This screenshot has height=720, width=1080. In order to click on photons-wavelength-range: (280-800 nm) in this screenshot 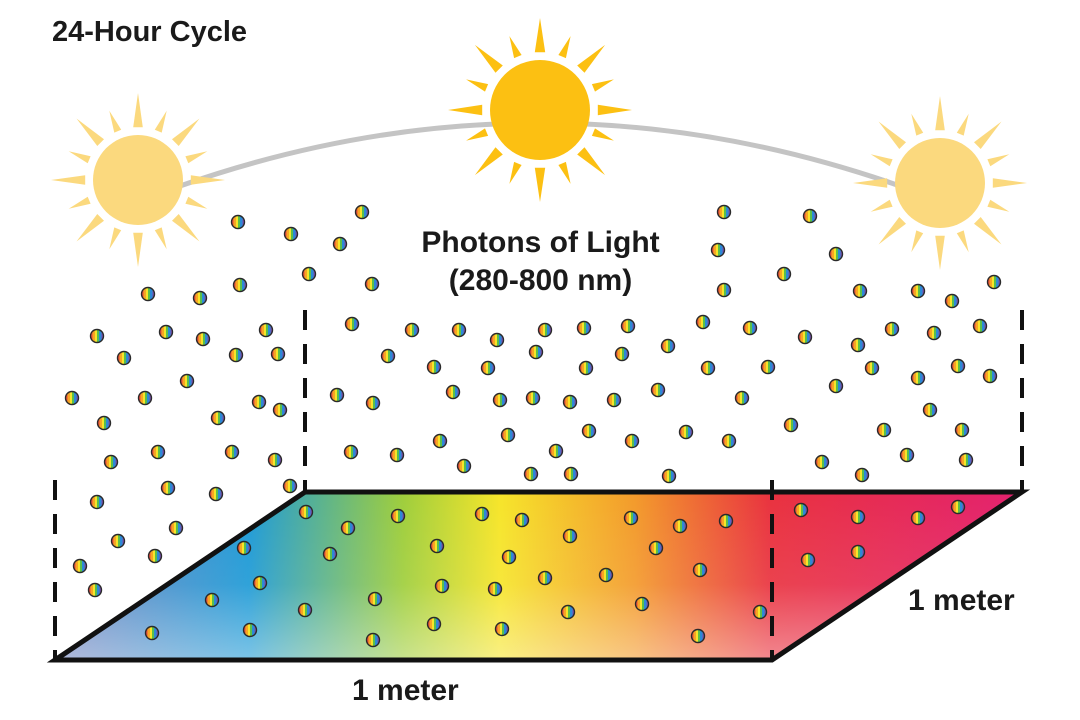, I will do `click(540, 280)`.